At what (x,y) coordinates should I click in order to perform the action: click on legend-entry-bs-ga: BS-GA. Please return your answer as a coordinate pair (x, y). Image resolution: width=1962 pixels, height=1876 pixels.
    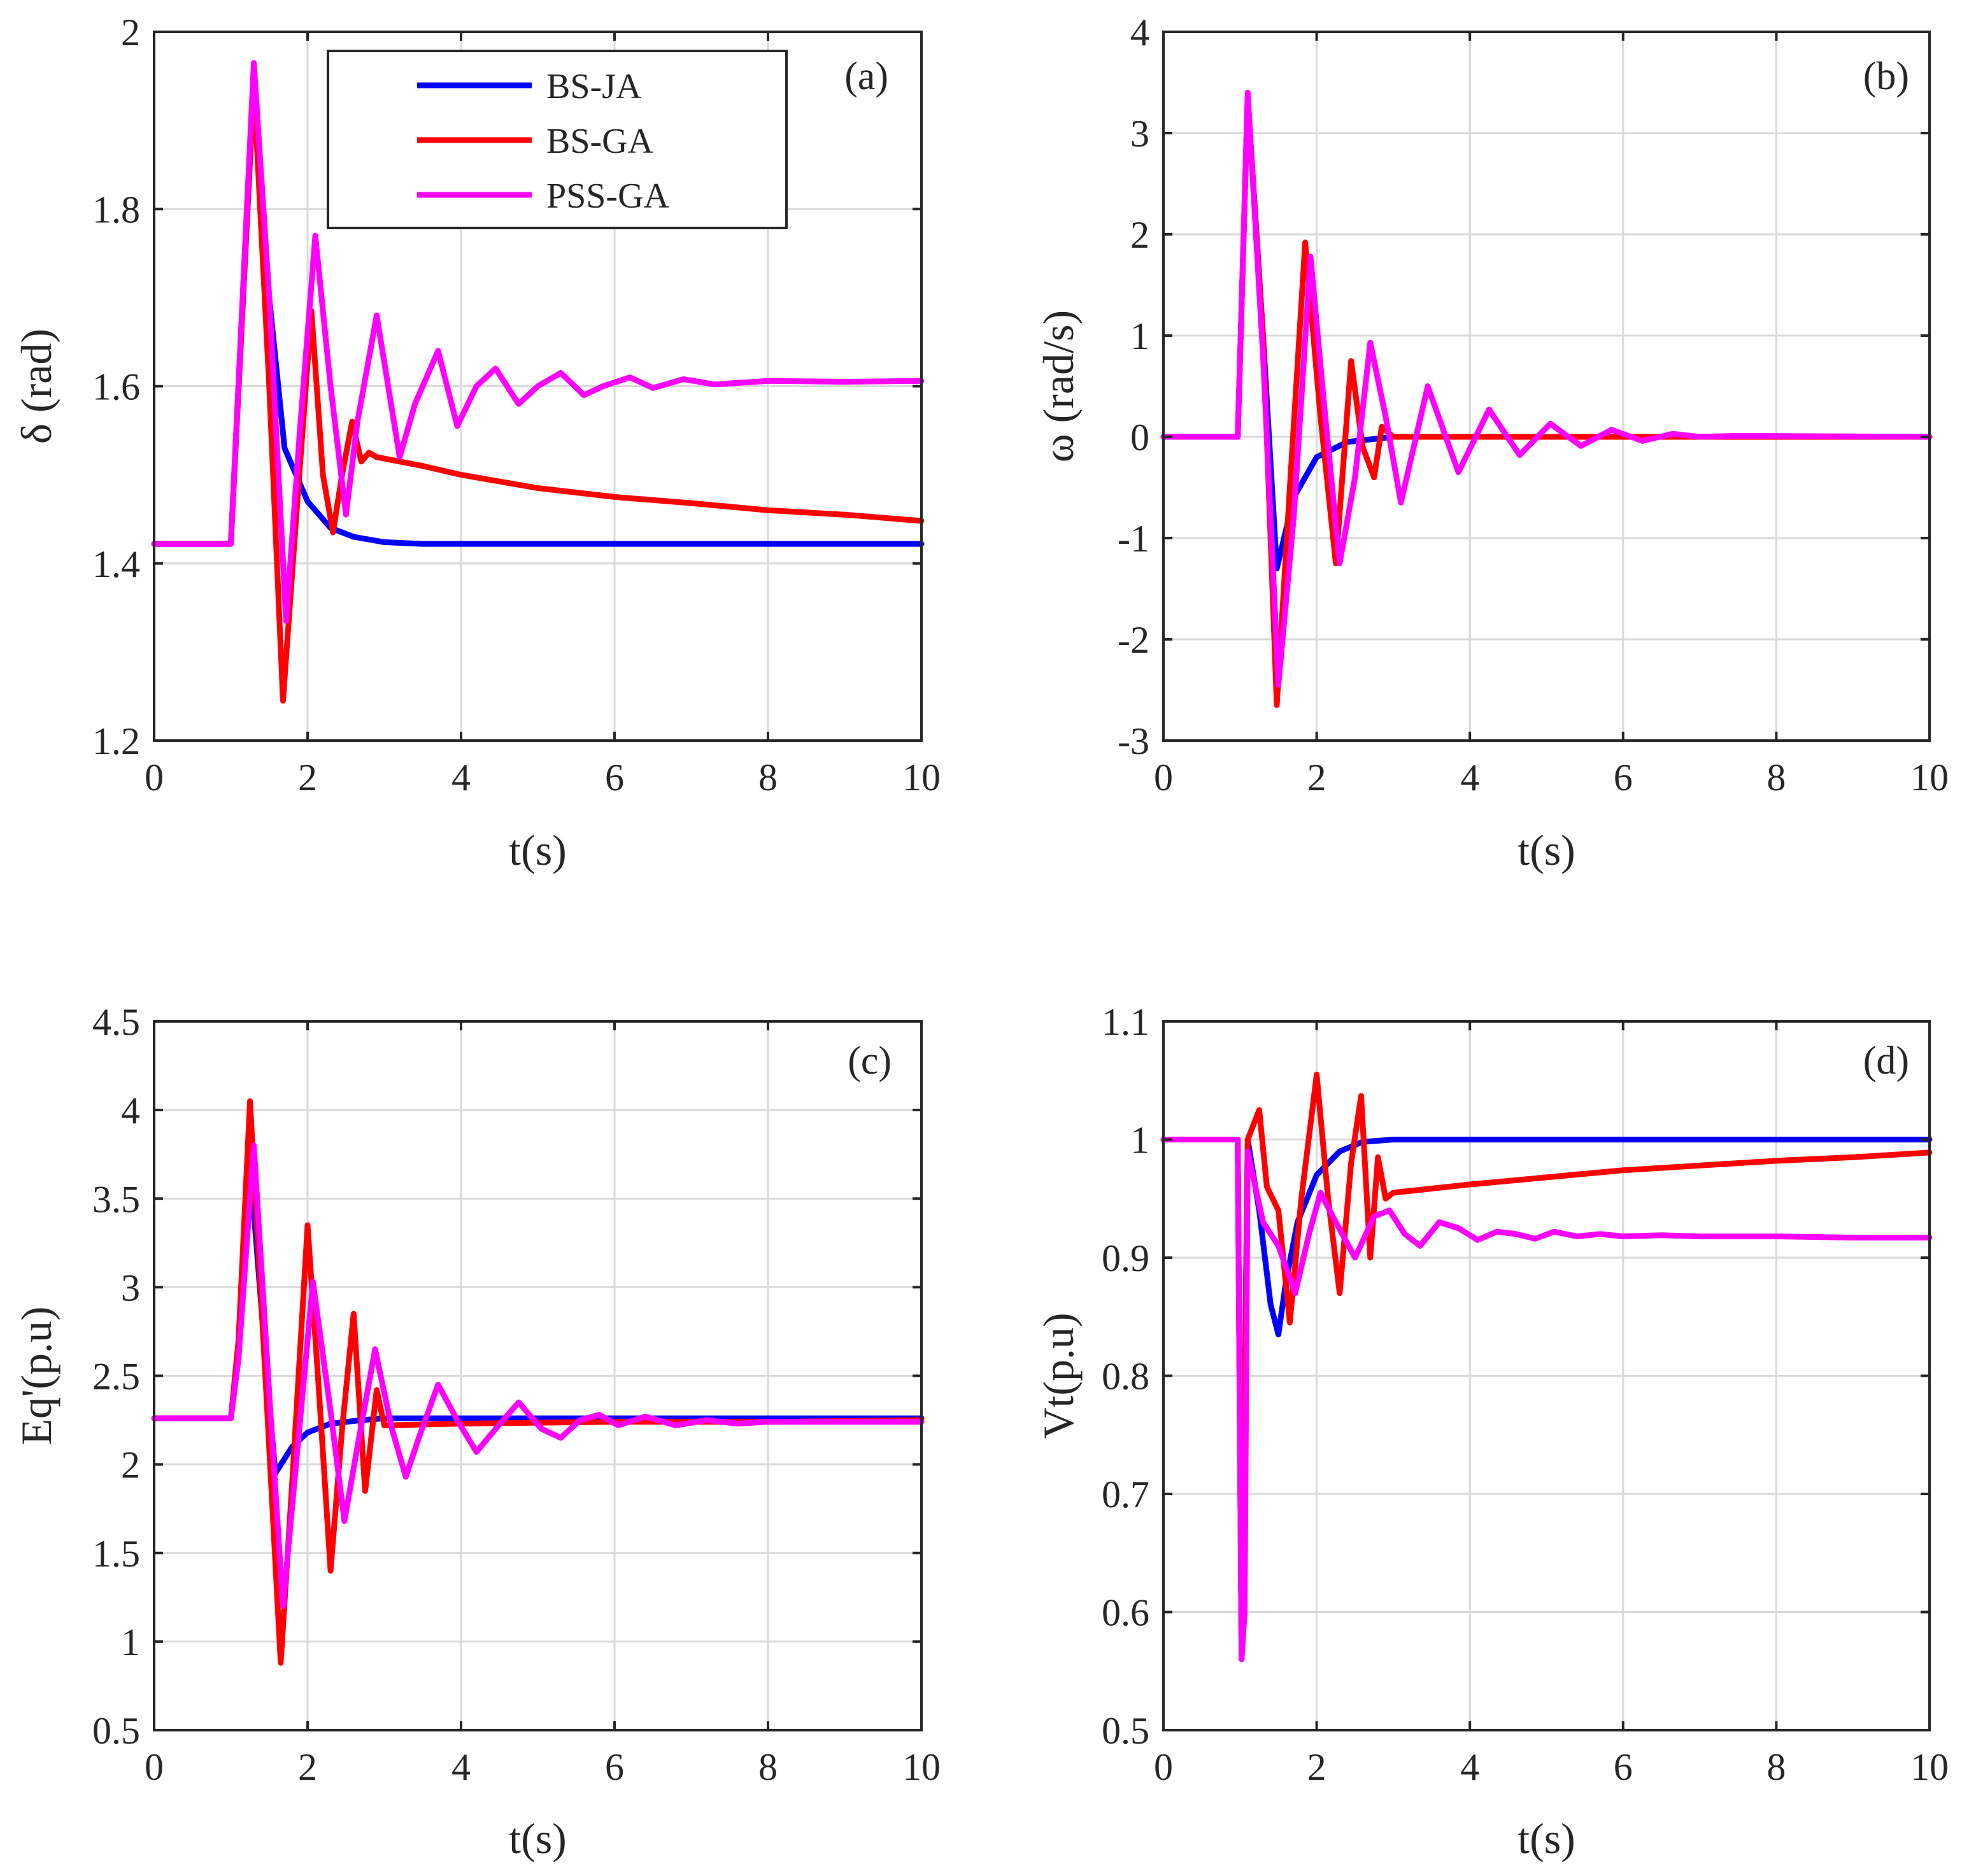
    Looking at the image, I should click on (536, 141).